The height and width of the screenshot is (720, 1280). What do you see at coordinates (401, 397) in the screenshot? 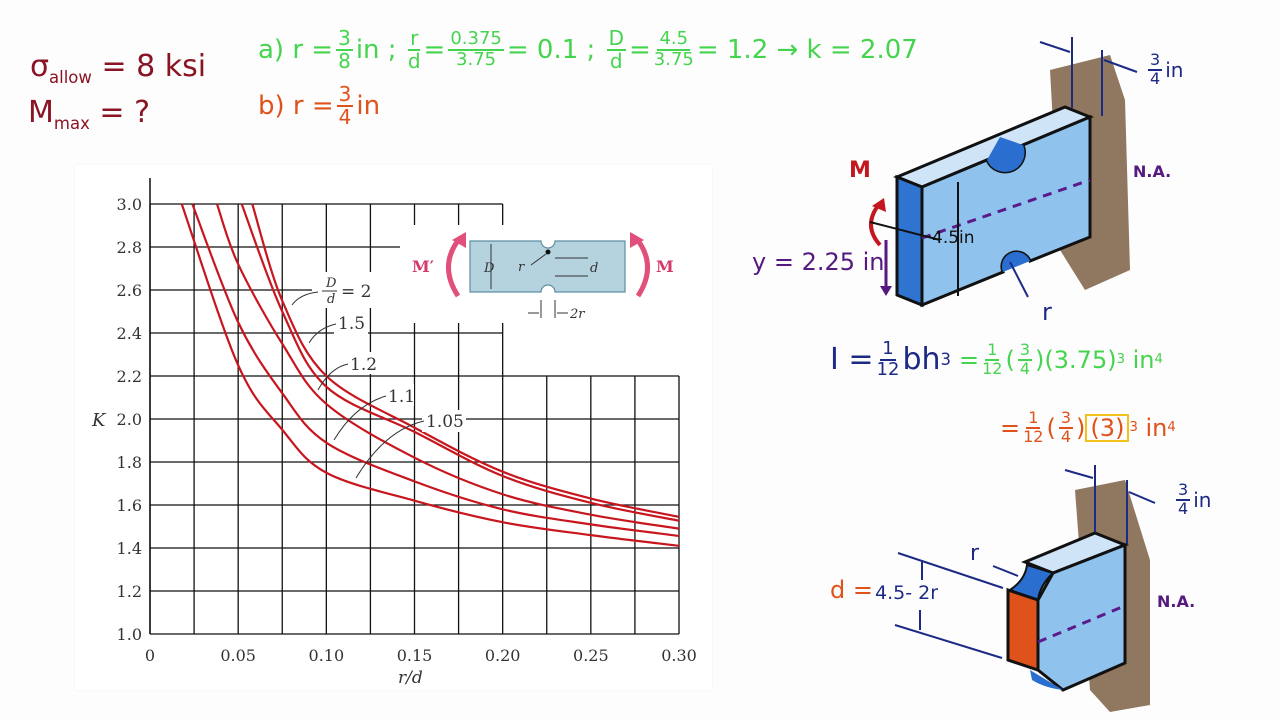
I see `series-label-1.1: 1.1` at bounding box center [401, 397].